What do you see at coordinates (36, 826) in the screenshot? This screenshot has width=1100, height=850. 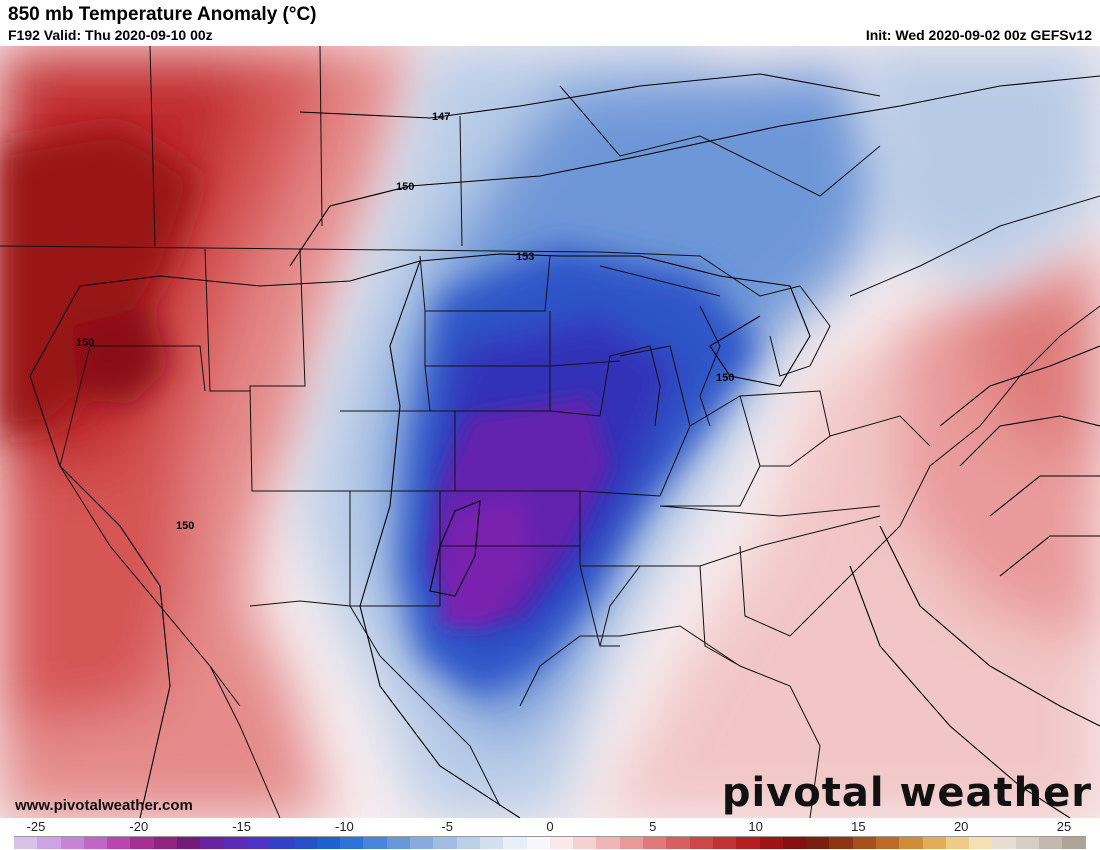 I see `colorbar-tick-label: -25` at bounding box center [36, 826].